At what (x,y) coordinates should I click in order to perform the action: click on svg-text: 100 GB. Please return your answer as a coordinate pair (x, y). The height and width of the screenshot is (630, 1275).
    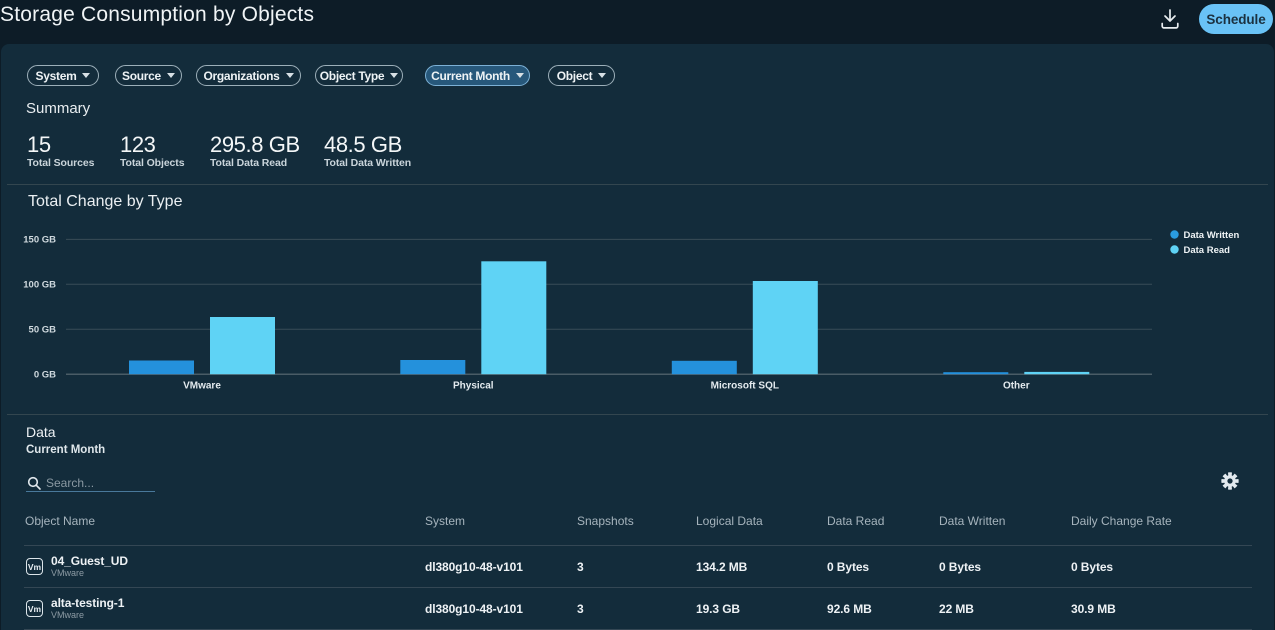
    Looking at the image, I should click on (39, 284).